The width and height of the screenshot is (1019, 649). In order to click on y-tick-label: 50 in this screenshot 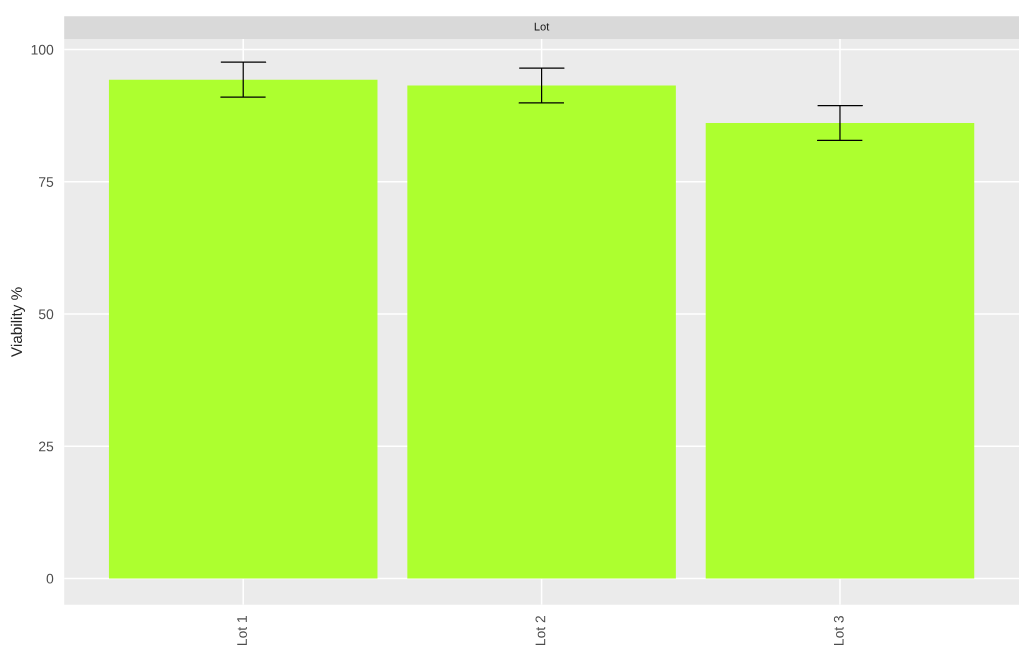, I will do `click(46, 314)`.